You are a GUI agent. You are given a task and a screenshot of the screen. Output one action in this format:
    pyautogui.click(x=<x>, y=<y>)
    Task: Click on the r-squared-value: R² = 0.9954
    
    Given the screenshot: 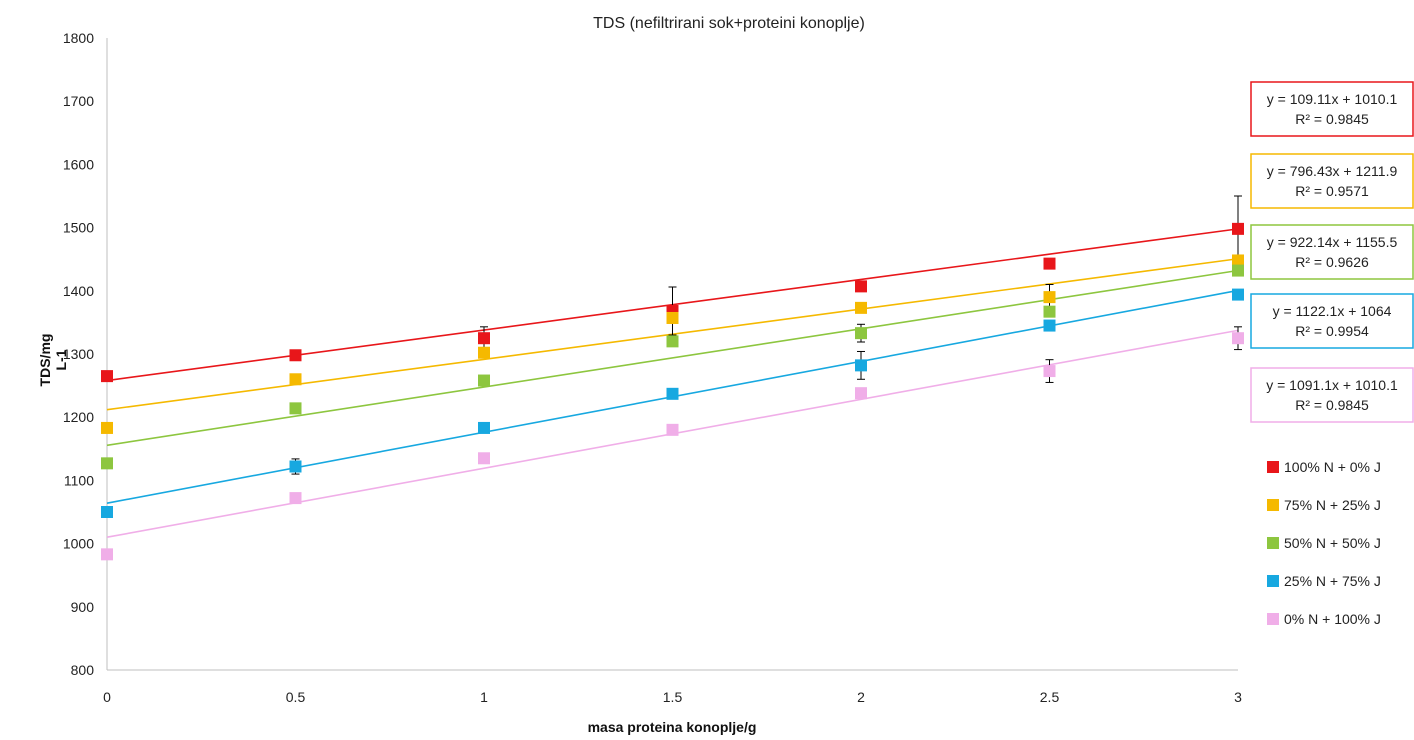 What is the action you would take?
    pyautogui.click(x=1332, y=331)
    